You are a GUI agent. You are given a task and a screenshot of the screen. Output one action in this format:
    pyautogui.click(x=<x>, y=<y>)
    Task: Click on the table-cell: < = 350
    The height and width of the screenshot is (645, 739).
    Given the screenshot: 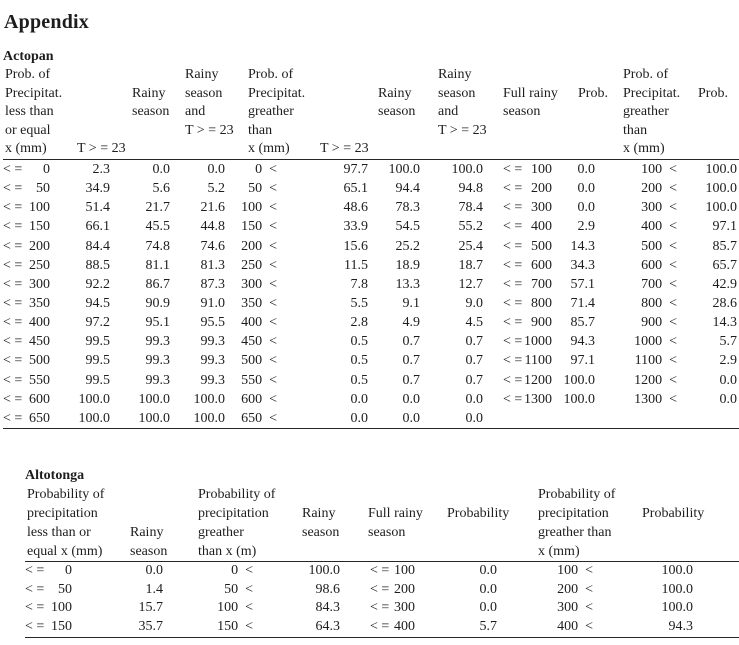 What is the action you would take?
    pyautogui.click(x=33, y=303)
    